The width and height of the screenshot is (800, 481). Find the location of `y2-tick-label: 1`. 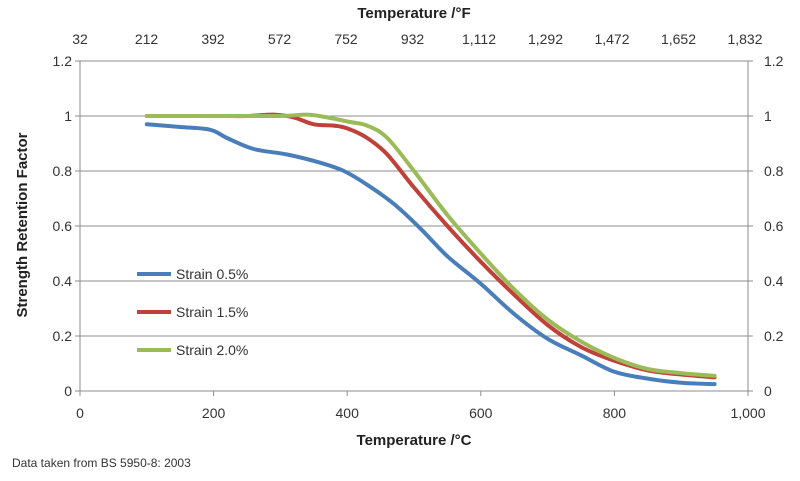

y2-tick-label: 1 is located at coordinates (768, 116).